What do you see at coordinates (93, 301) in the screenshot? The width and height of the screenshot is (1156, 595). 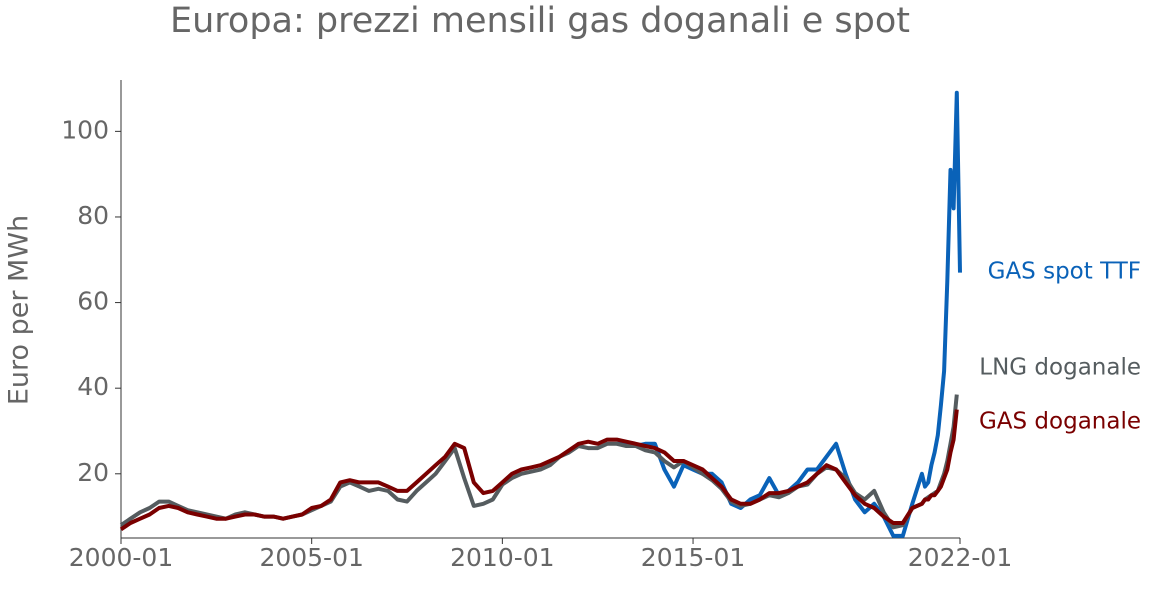 I see `y-tick-label: 60` at bounding box center [93, 301].